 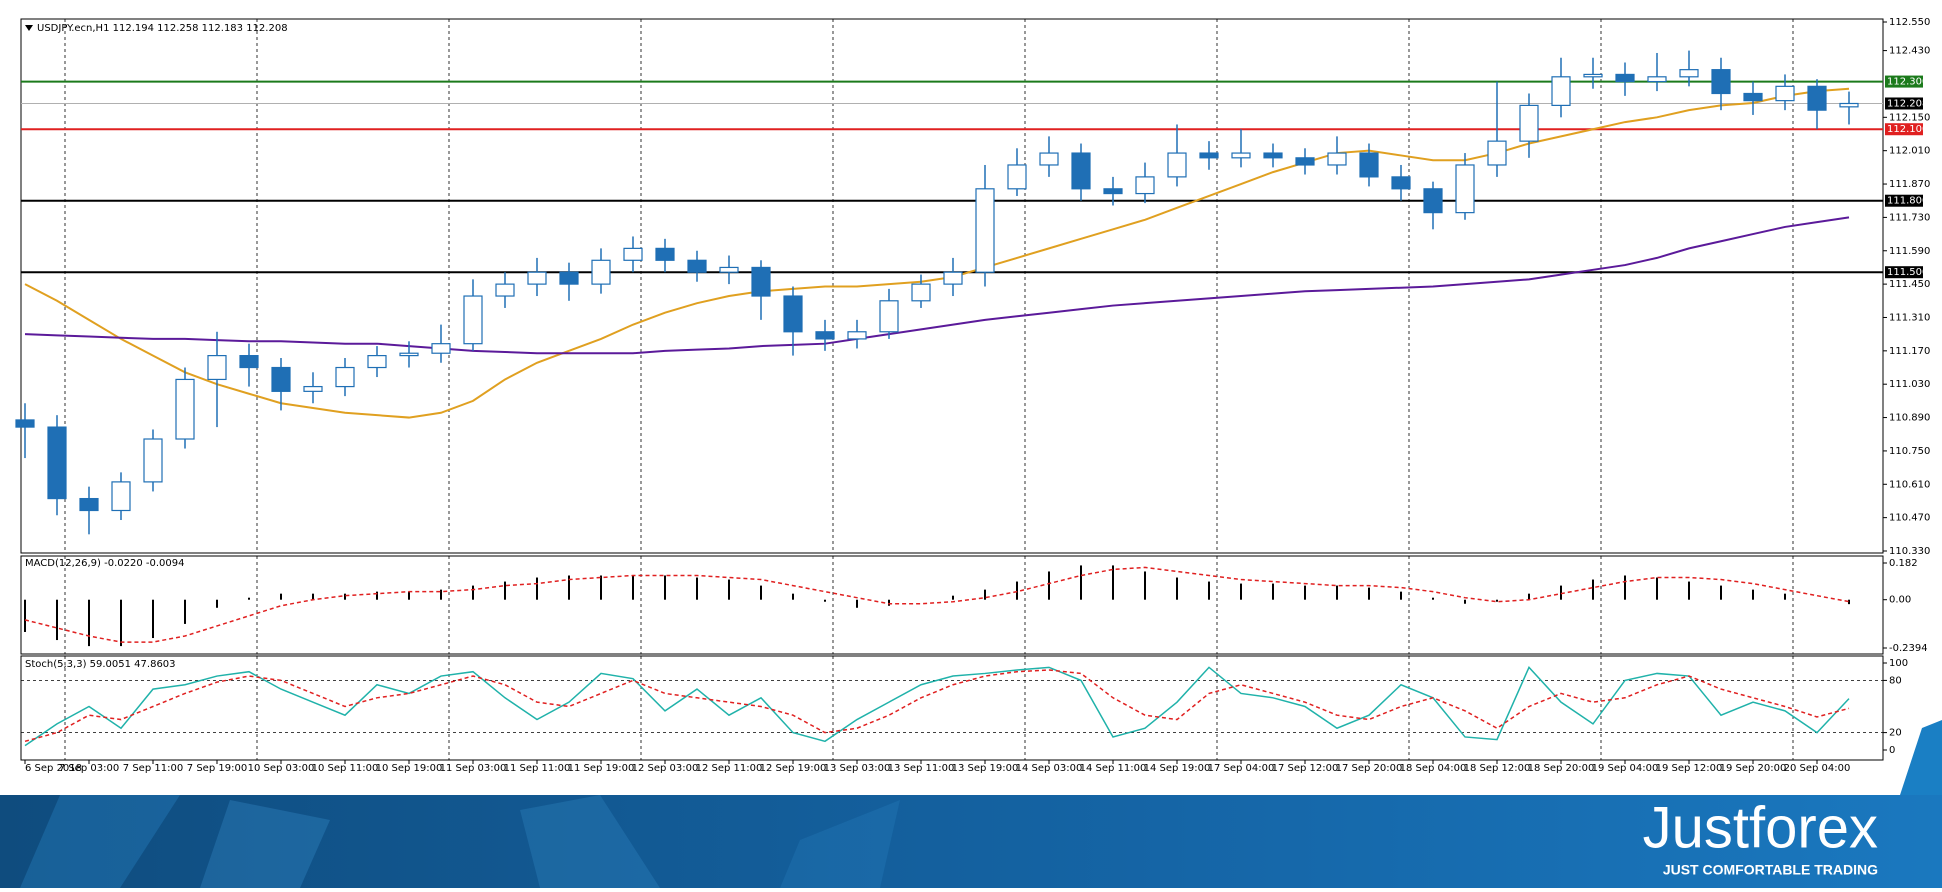 I want to click on level-label: 112.208, so click(x=1907, y=103).